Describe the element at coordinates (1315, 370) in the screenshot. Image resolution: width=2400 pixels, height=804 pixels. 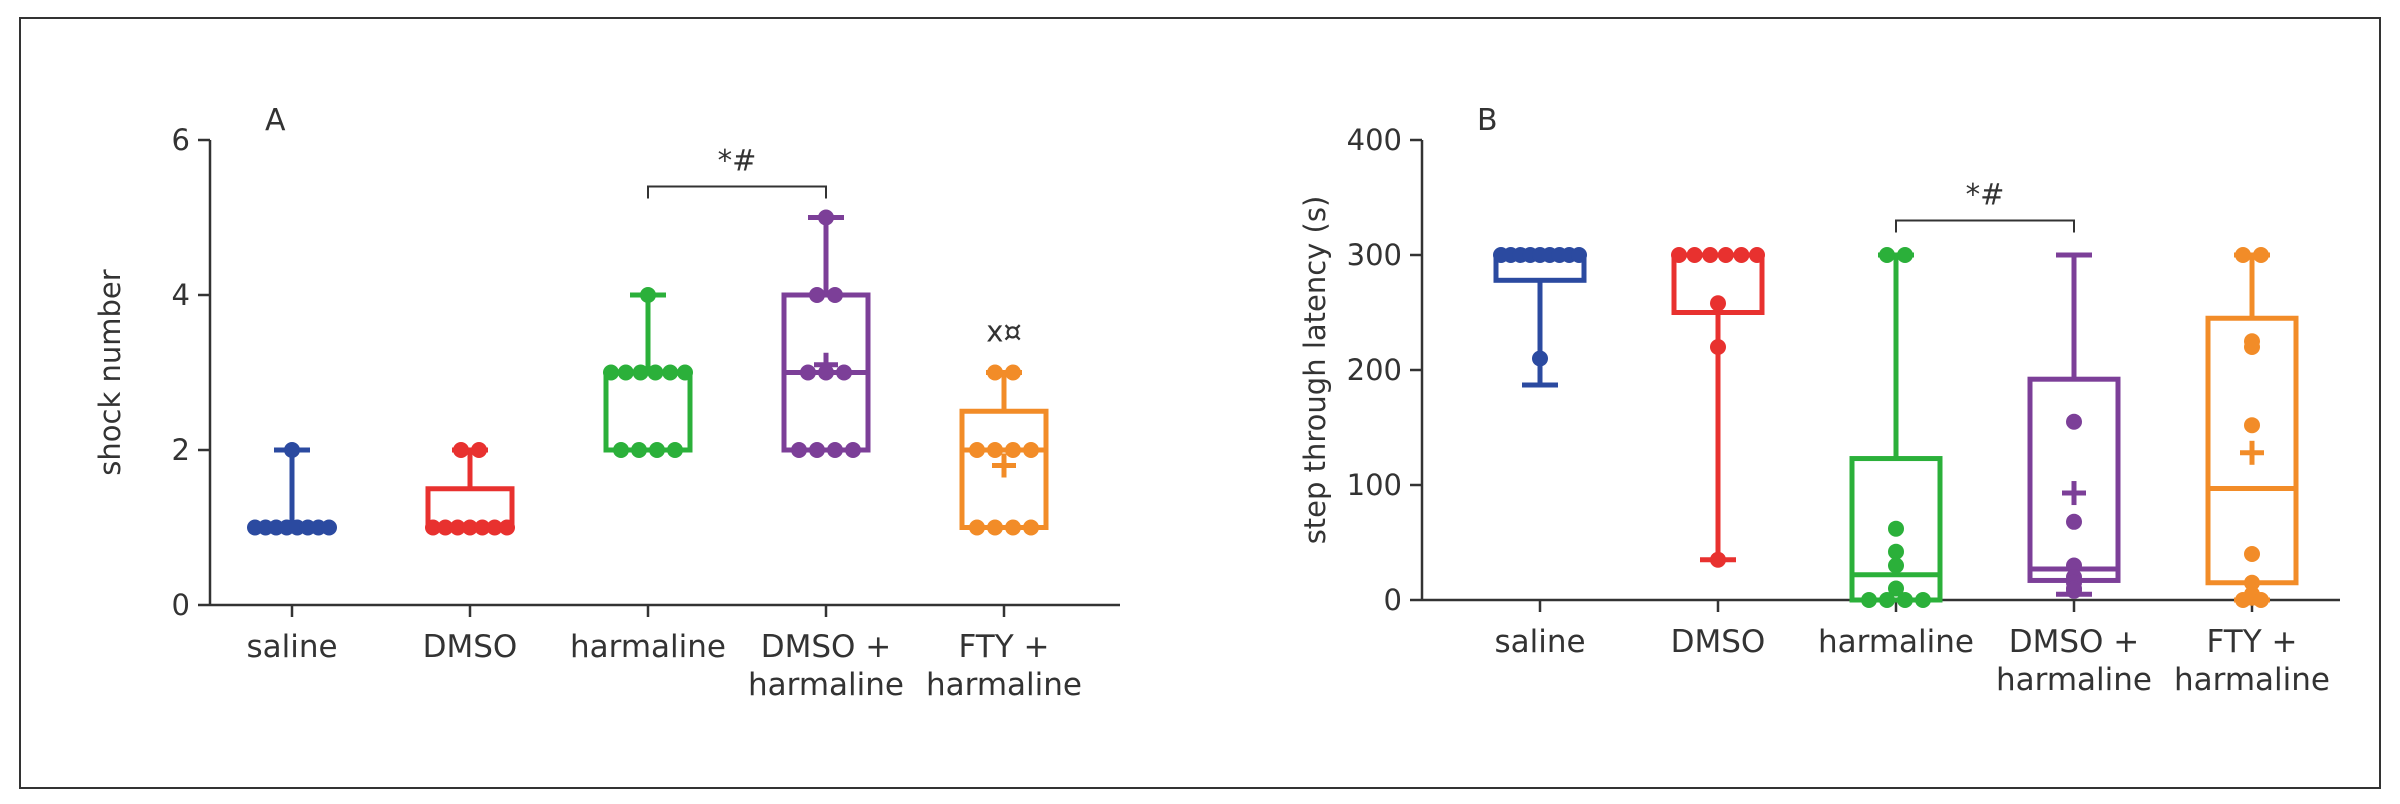
I see `y-axis-label: step through latency (s)` at that location.